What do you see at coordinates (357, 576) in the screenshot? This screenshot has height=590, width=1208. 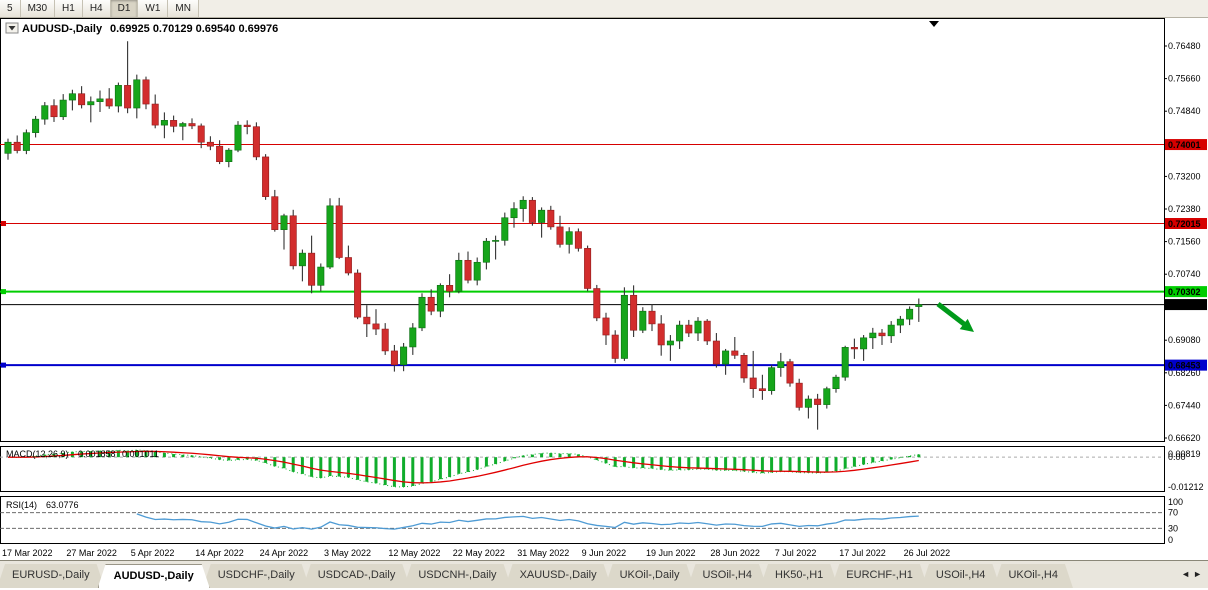 I see `chart-tab-usdcad-daily: USDCAD-,Daily` at bounding box center [357, 576].